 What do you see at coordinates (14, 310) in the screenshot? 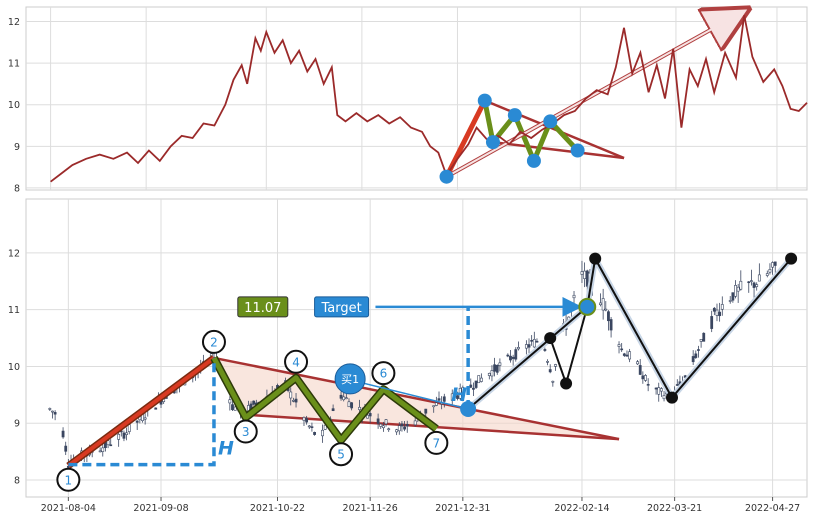
I see `bottom-y-tick-label: 11` at bounding box center [14, 310].